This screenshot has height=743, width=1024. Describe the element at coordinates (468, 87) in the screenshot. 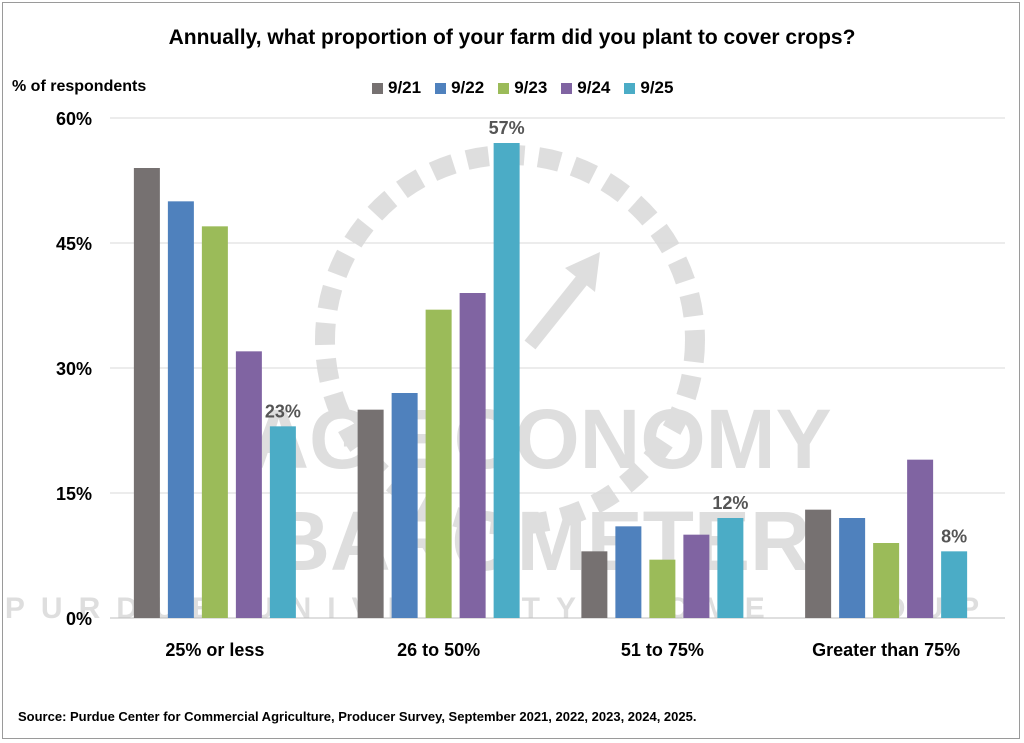

I see `legend-label: 9/22` at that location.